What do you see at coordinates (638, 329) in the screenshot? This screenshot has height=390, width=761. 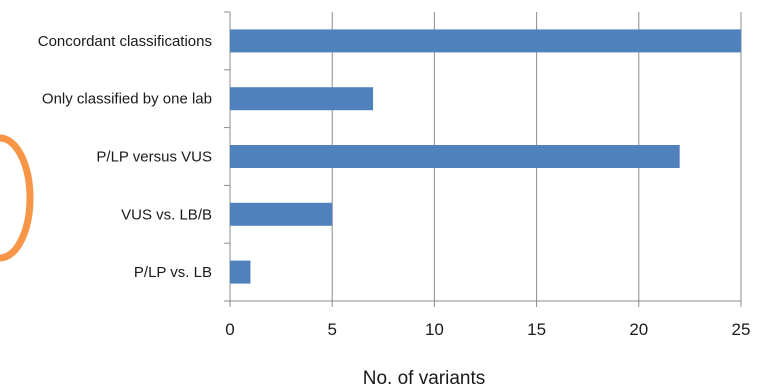 I see `x-tick-label-20: 20` at bounding box center [638, 329].